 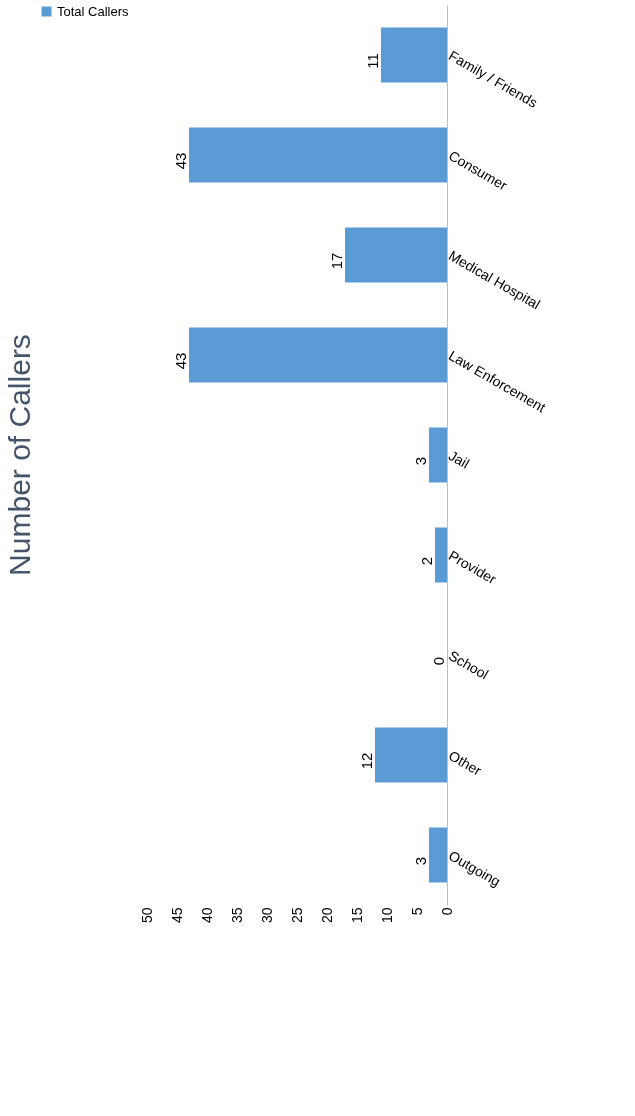 What do you see at coordinates (465, 763) in the screenshot?
I see `y-tick-label: Other` at bounding box center [465, 763].